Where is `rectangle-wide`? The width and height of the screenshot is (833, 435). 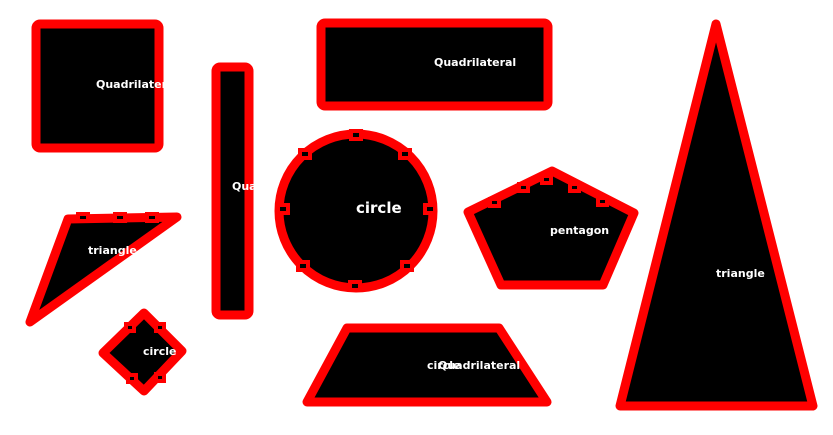
rectangle-wide is located at coordinates (434, 64).